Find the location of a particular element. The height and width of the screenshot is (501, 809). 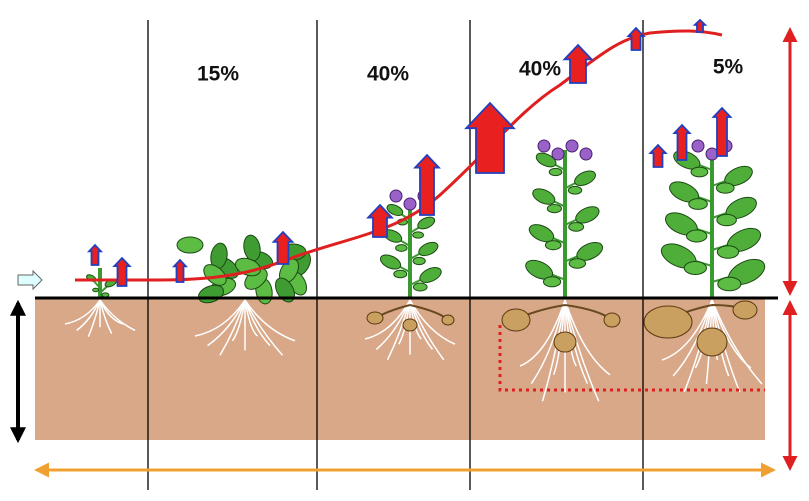

tuber-zone is located at coordinates (631, 358).